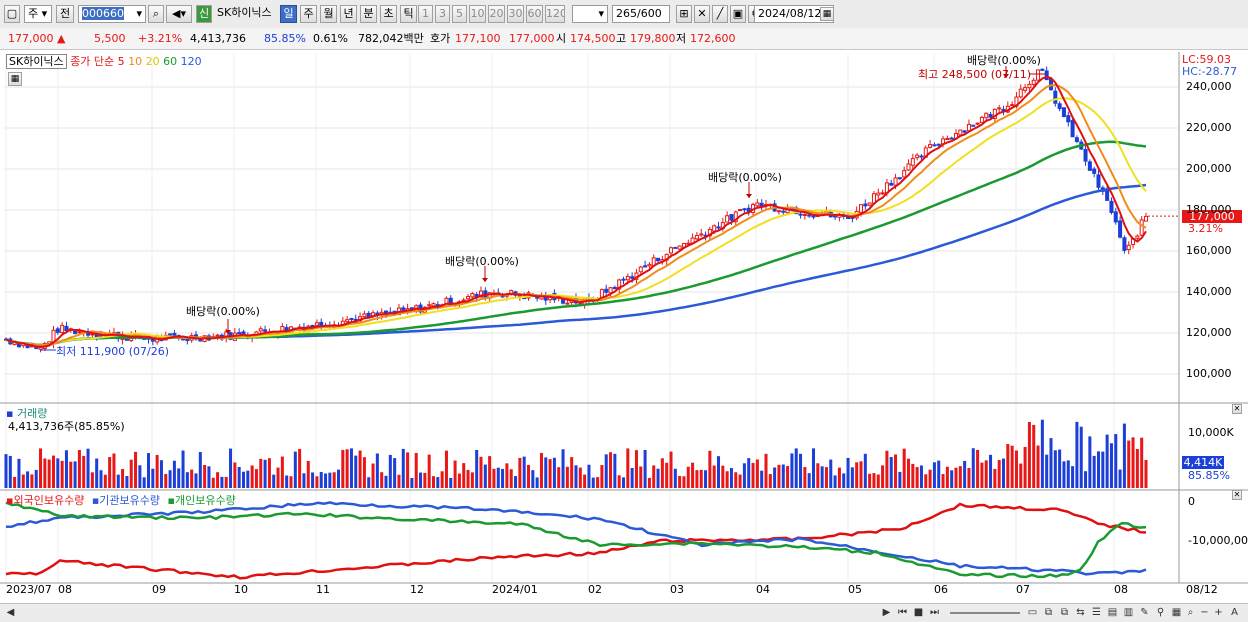  What do you see at coordinates (1176, 612) in the screenshot?
I see `print-icon: ▦` at bounding box center [1176, 612].